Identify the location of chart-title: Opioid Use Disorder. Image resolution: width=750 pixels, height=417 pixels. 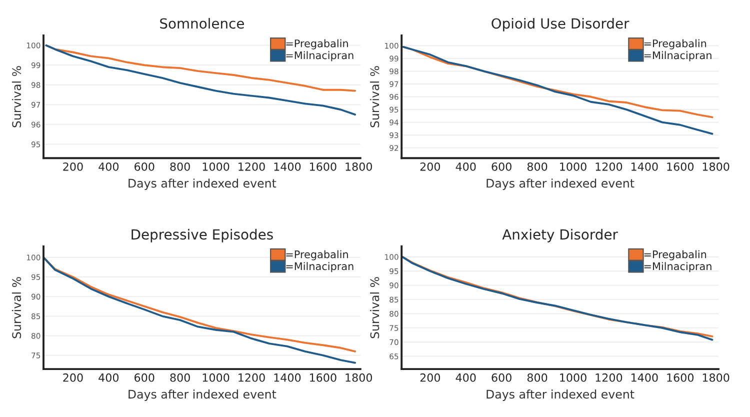
(561, 25).